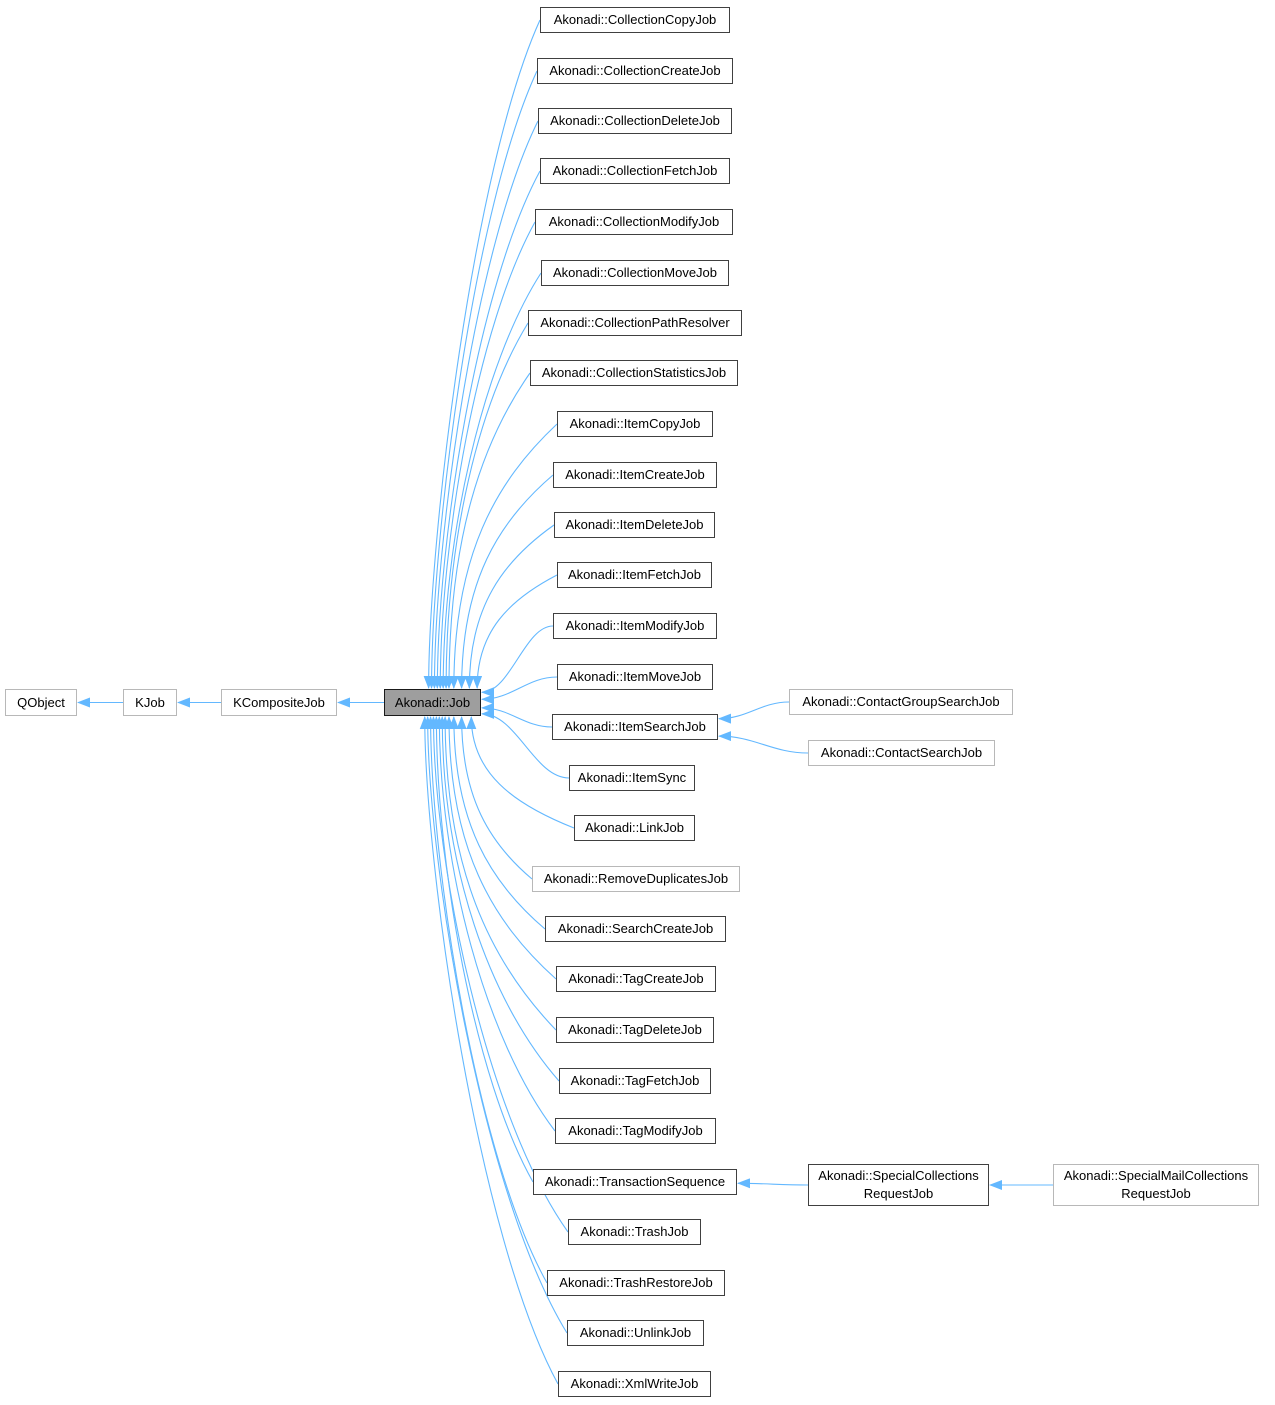 This screenshot has width=1275, height=1405. I want to click on inheritance-arrow-collection-path-resolver-to-akonadi-job, so click(485, 505).